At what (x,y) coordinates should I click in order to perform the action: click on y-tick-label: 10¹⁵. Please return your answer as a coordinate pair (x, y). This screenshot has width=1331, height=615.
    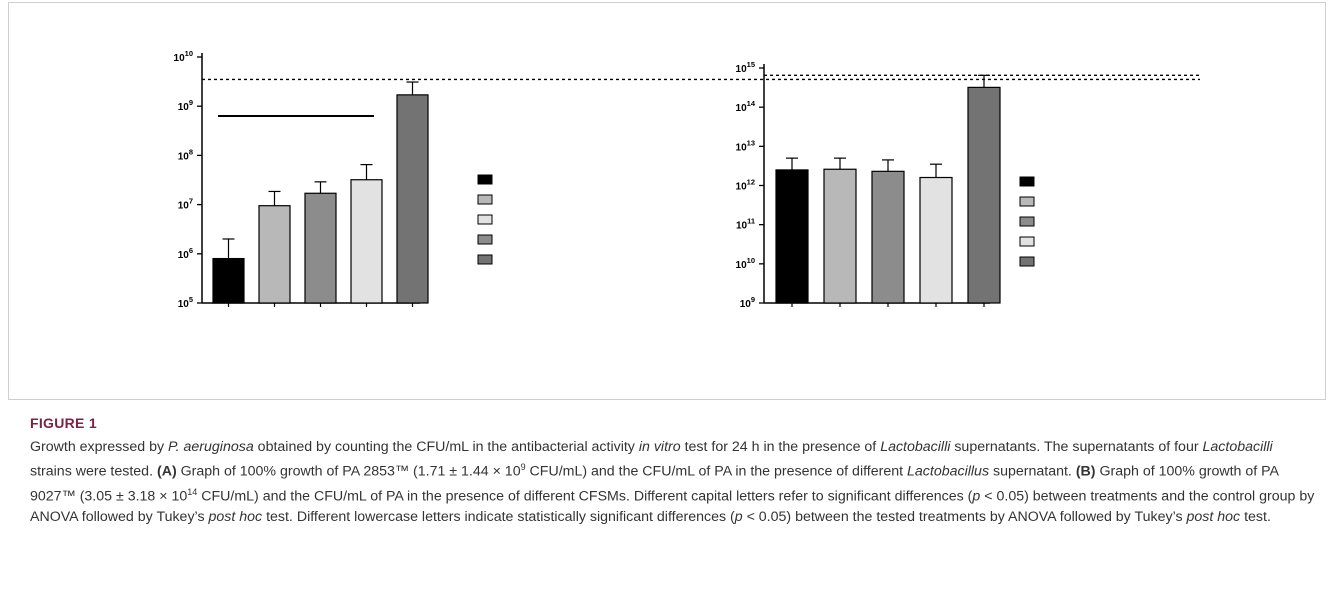
    Looking at the image, I should click on (745, 67).